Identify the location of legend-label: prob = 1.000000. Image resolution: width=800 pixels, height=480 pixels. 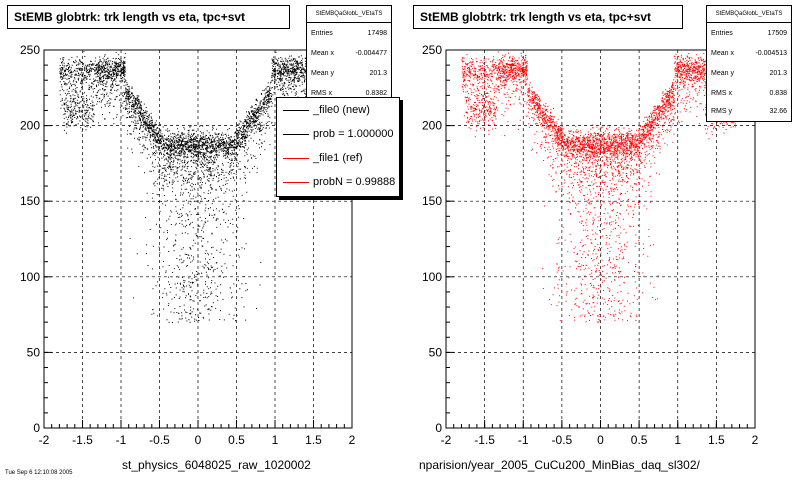
(353, 134).